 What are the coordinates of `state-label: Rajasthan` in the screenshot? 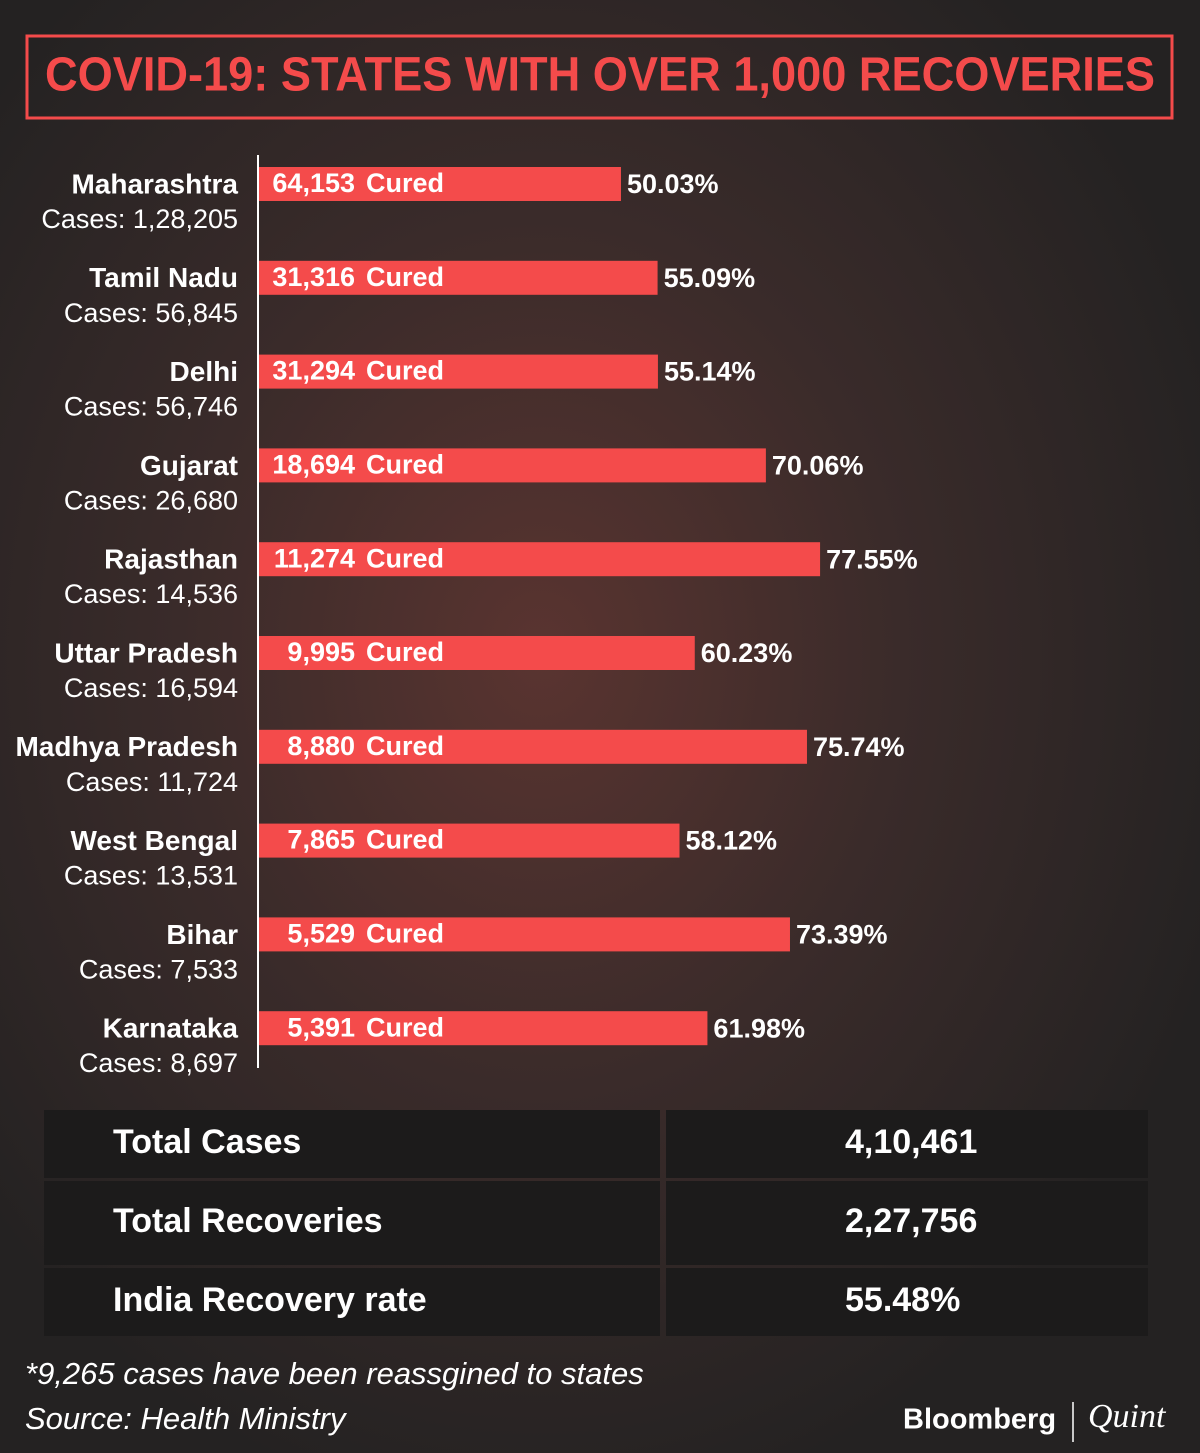 It's located at (171, 559).